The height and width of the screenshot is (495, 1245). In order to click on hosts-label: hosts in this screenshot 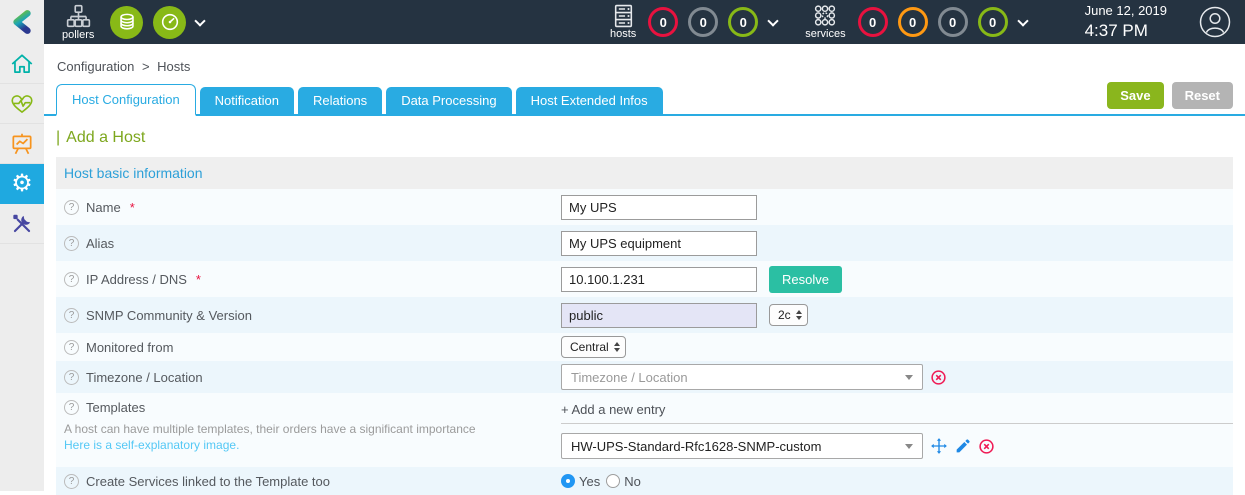, I will do `click(623, 34)`.